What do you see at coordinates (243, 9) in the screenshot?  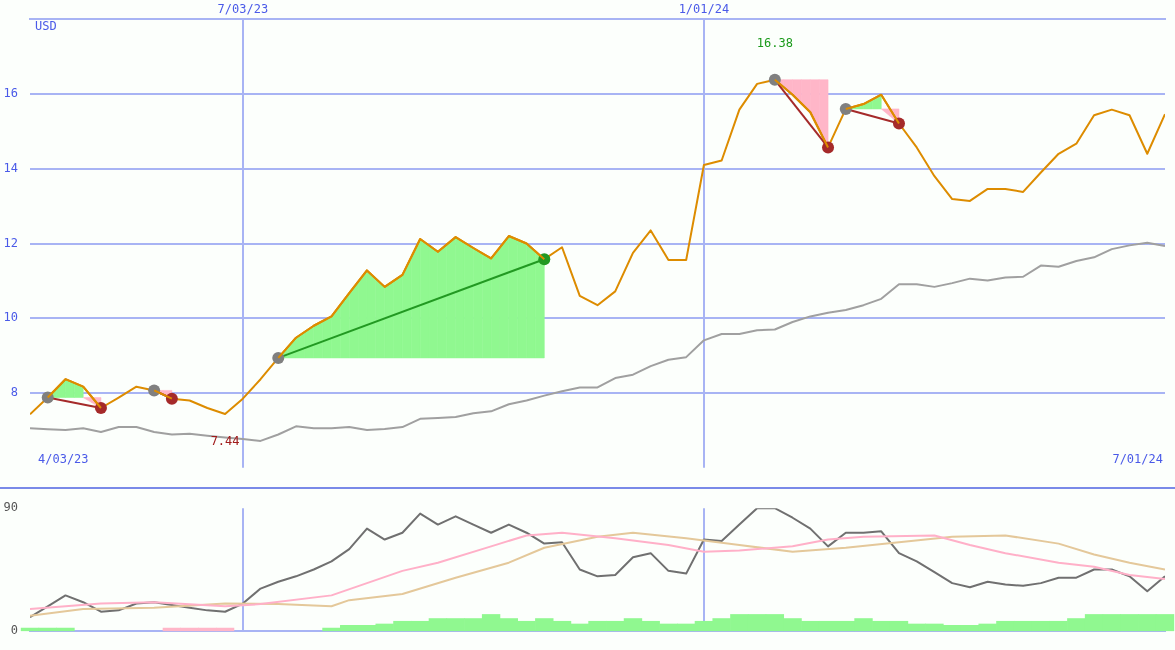 I see `x-tick-label: 7/03/23` at bounding box center [243, 9].